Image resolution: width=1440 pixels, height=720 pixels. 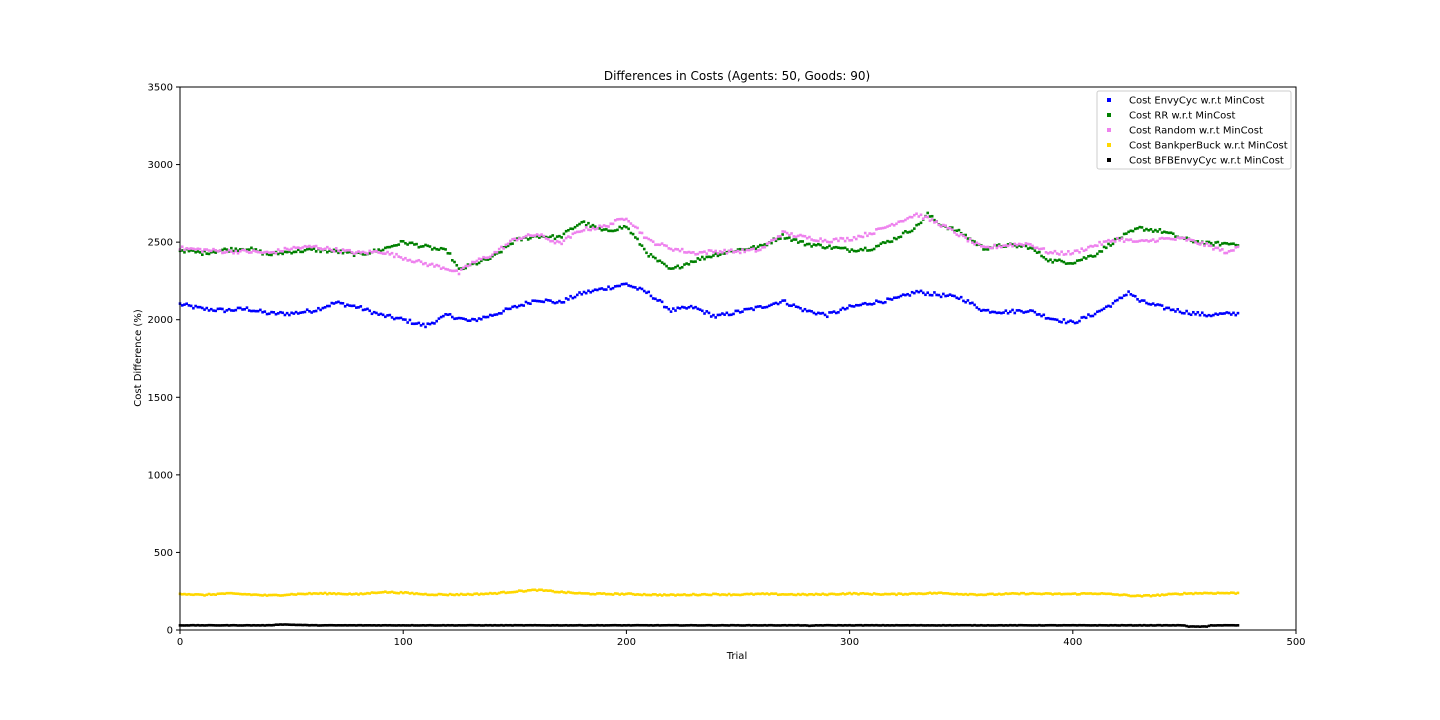 I want to click on y-tick-label: 1500, so click(x=160, y=398).